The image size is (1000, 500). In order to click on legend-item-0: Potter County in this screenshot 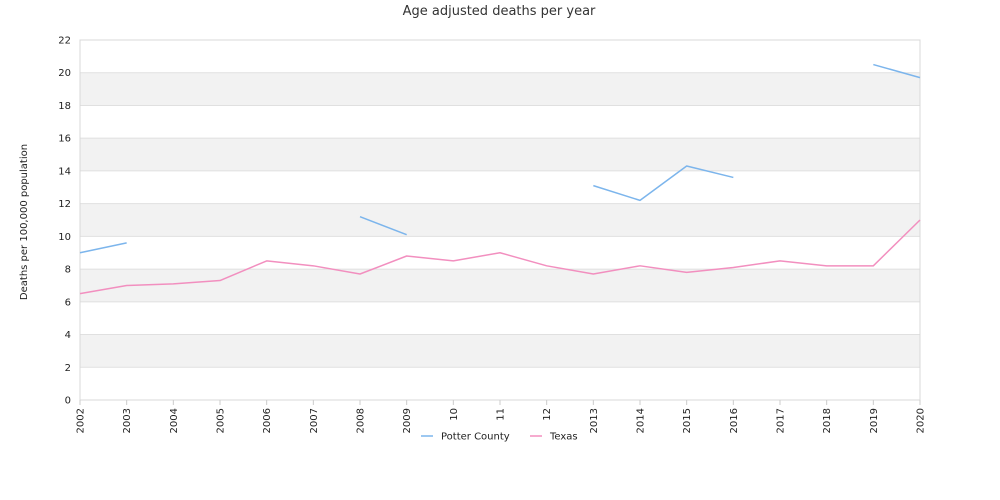, I will do `click(465, 437)`.